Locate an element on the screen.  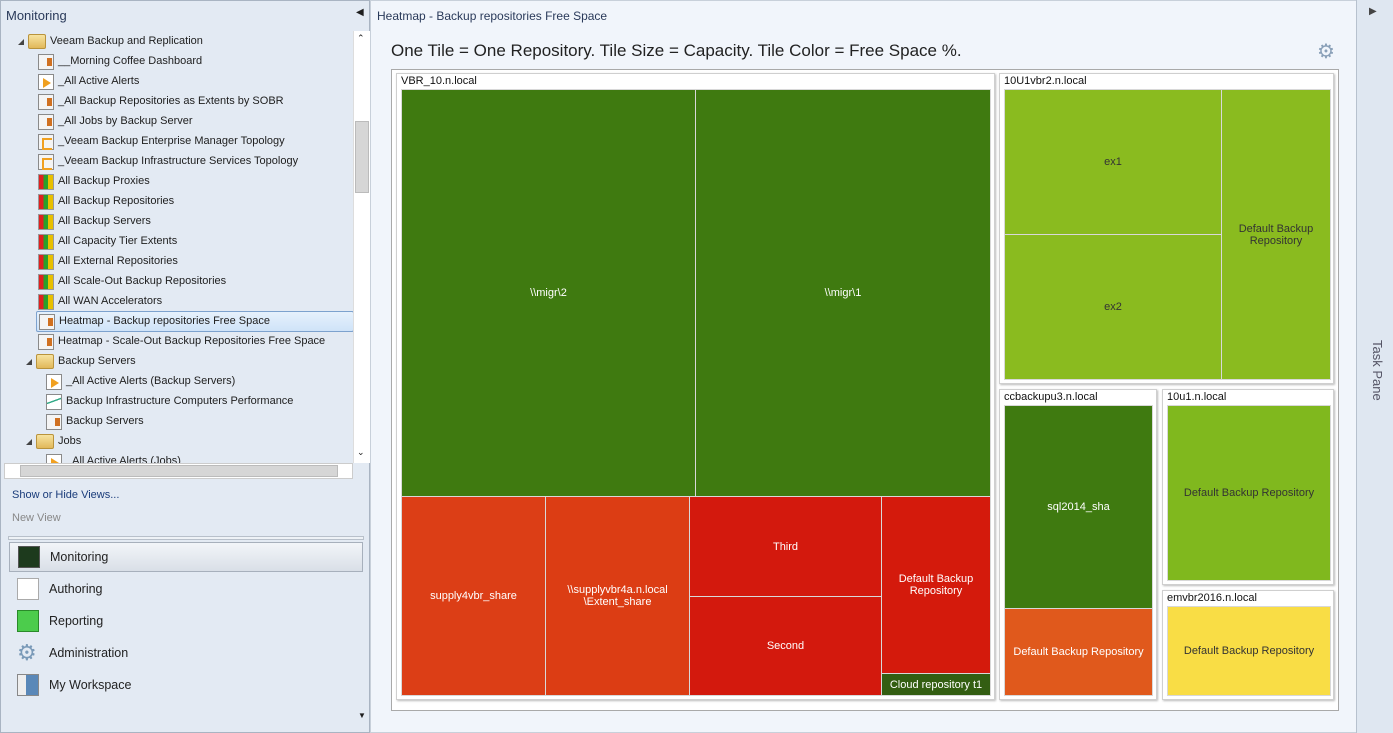
nav-label: Administration is located at coordinates (89, 653).